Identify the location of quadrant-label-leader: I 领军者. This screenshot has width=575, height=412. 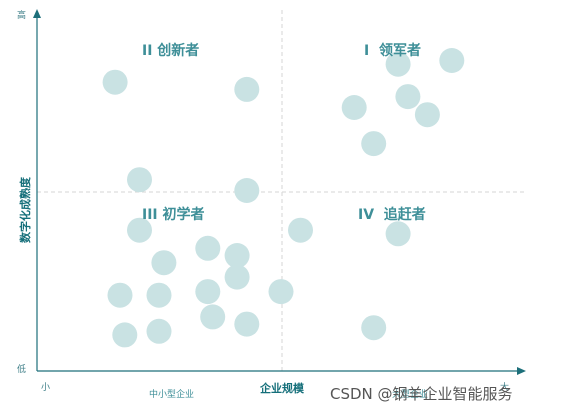
(392, 50).